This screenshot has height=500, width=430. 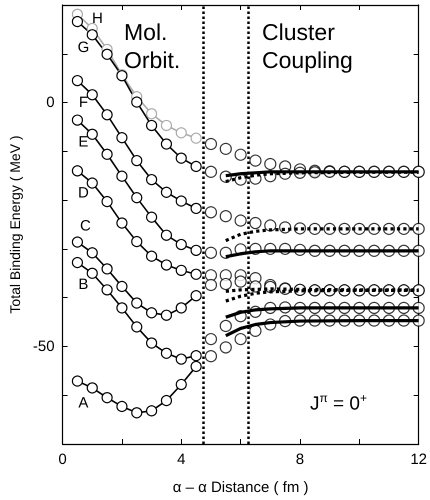 I want to click on x-tick-label: 4, so click(x=181, y=459).